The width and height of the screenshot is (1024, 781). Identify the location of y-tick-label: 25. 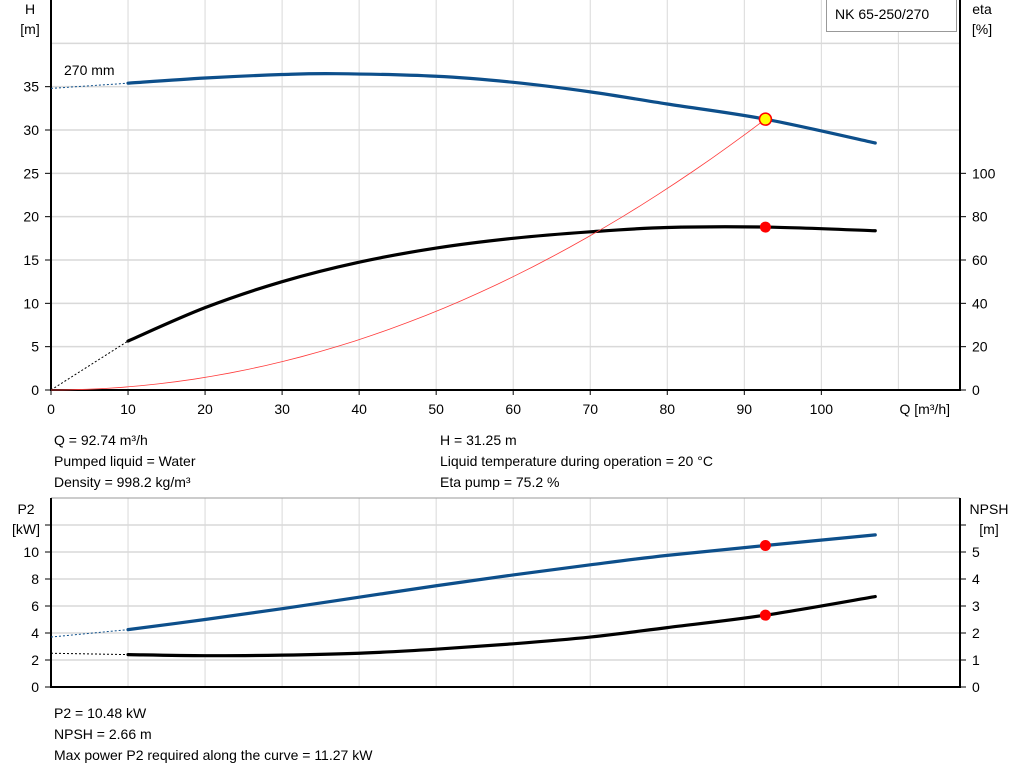
(31, 173).